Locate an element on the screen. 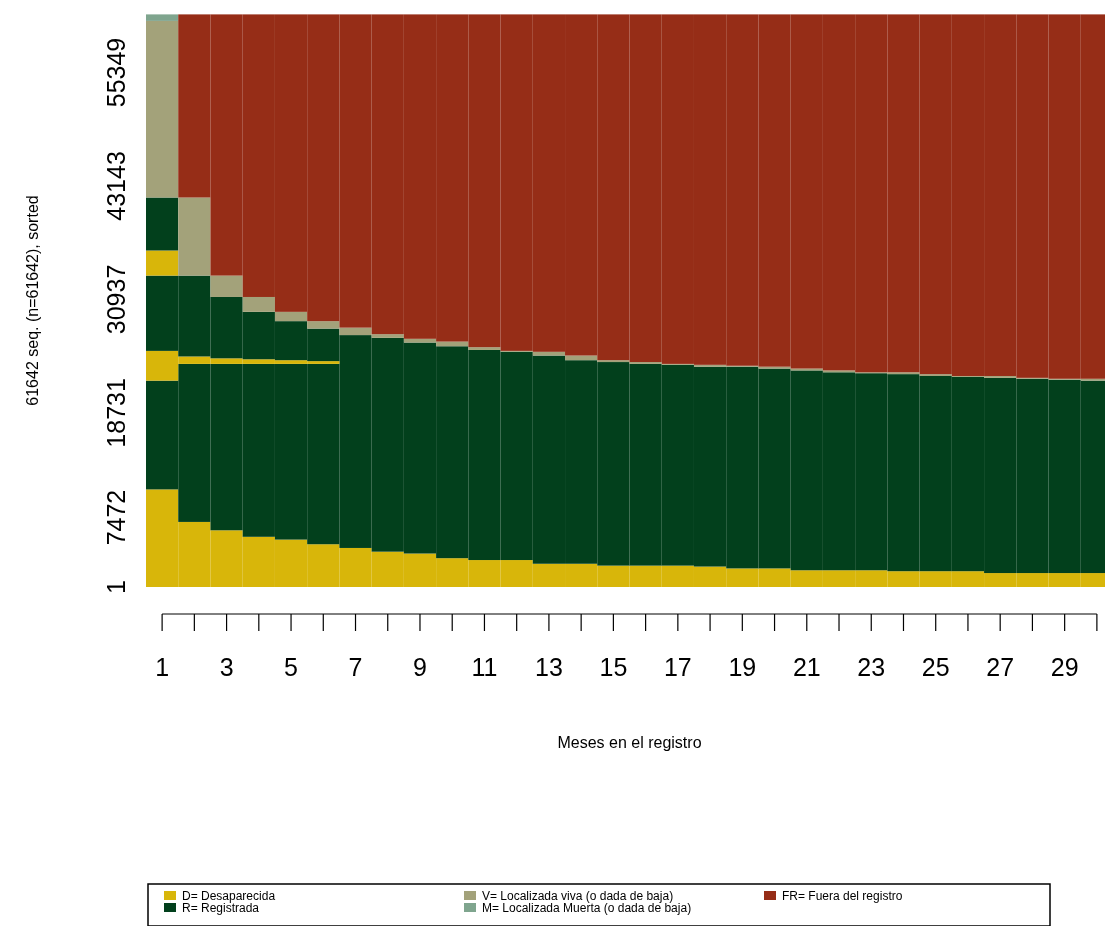  legend-label: D= Desaparecida is located at coordinates (229, 896).